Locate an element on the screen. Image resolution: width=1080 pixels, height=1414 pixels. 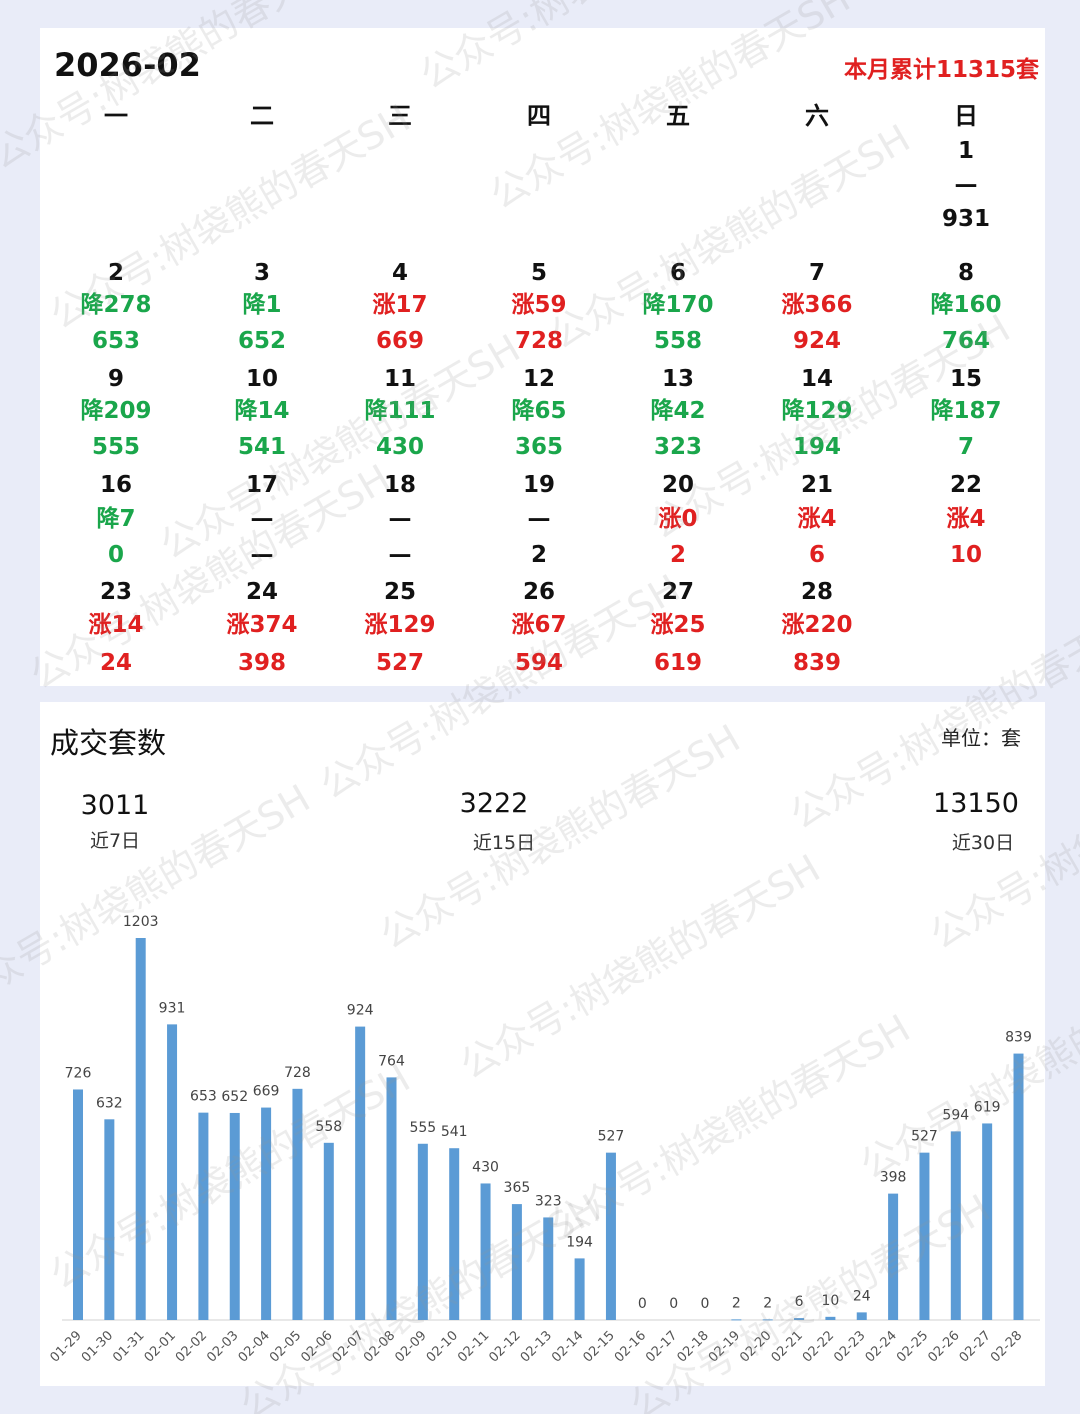
month-total: 本月累计11315套 is located at coordinates (941, 70).